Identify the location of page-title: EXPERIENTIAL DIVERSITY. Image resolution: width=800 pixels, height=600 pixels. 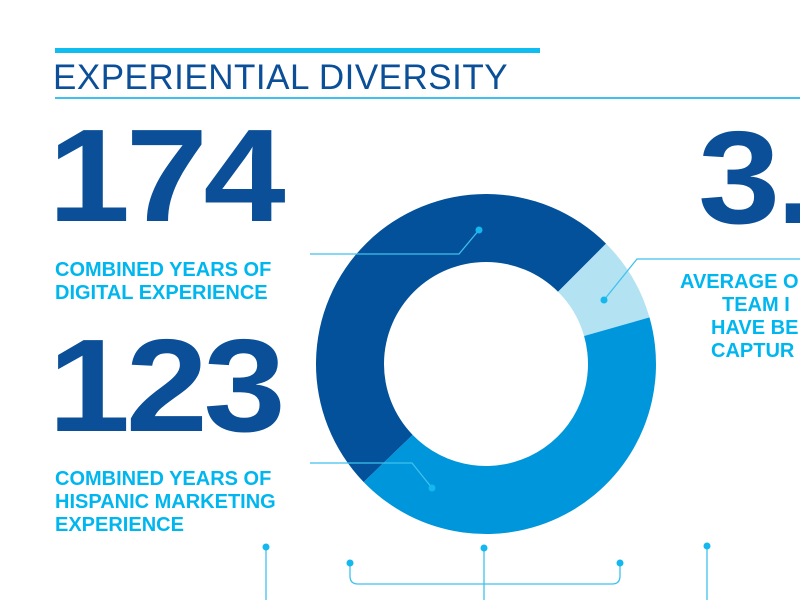
(281, 77).